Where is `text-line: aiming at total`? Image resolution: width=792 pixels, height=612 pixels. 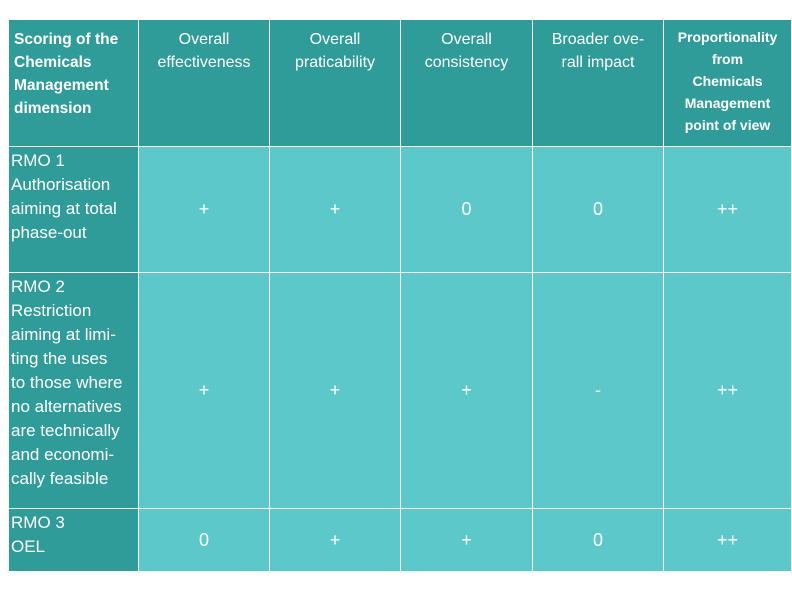
text-line: aiming at total is located at coordinates (64, 208).